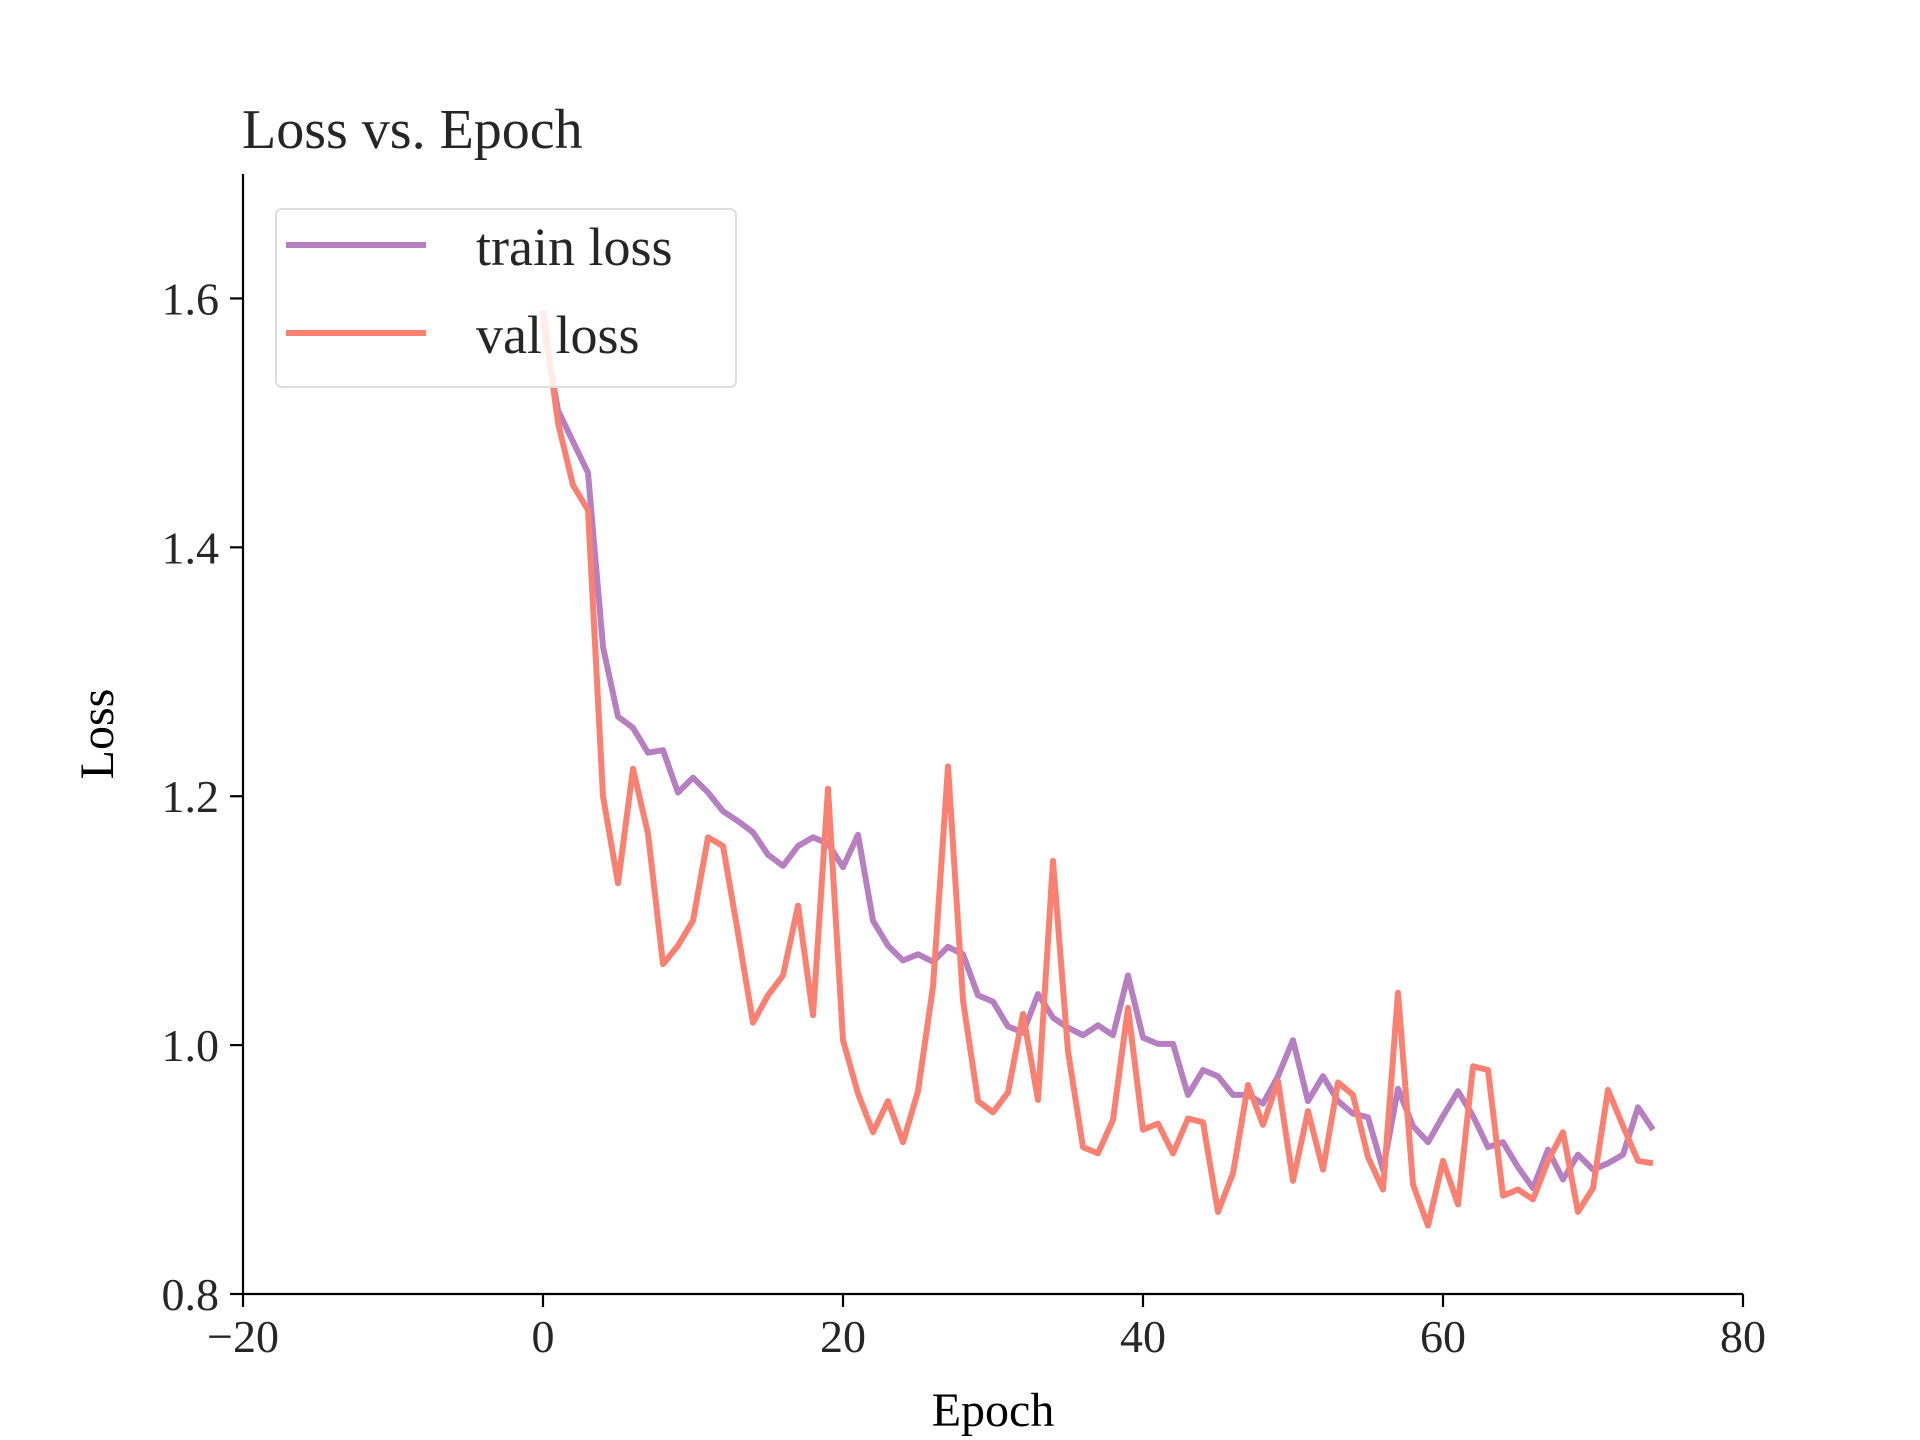  What do you see at coordinates (191, 796) in the screenshot?
I see `y-tick-label: 1.2` at bounding box center [191, 796].